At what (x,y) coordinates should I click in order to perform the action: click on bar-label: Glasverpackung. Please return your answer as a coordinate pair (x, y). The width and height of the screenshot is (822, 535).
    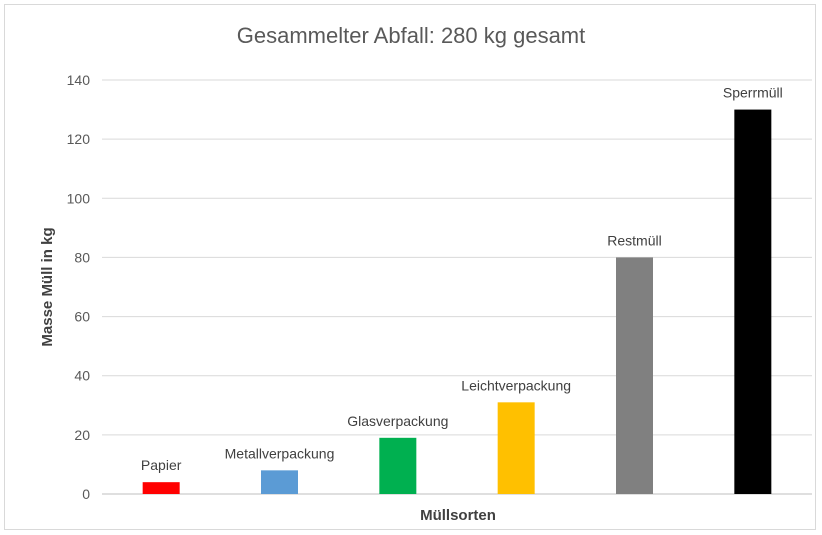
    Looking at the image, I should click on (397, 421).